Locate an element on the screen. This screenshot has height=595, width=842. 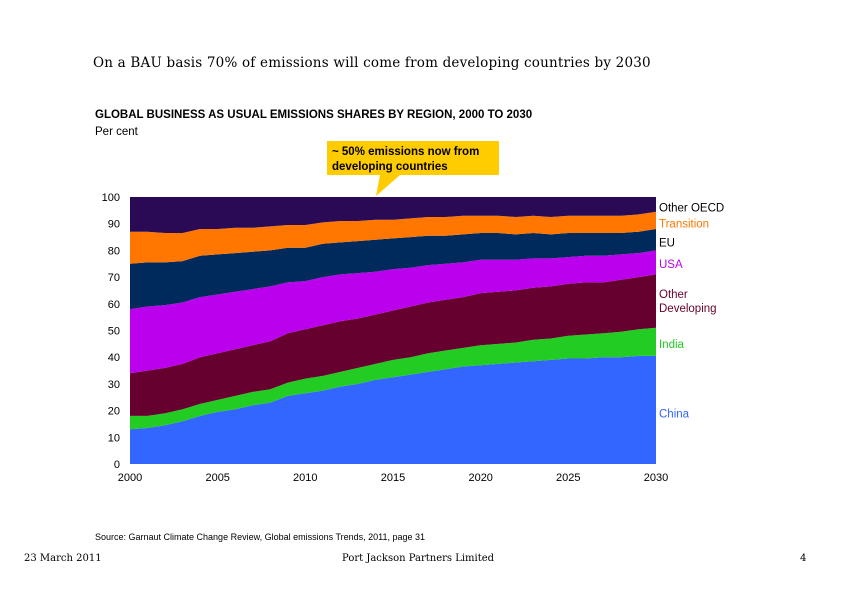
x-tick-label: 2005 is located at coordinates (217, 478).